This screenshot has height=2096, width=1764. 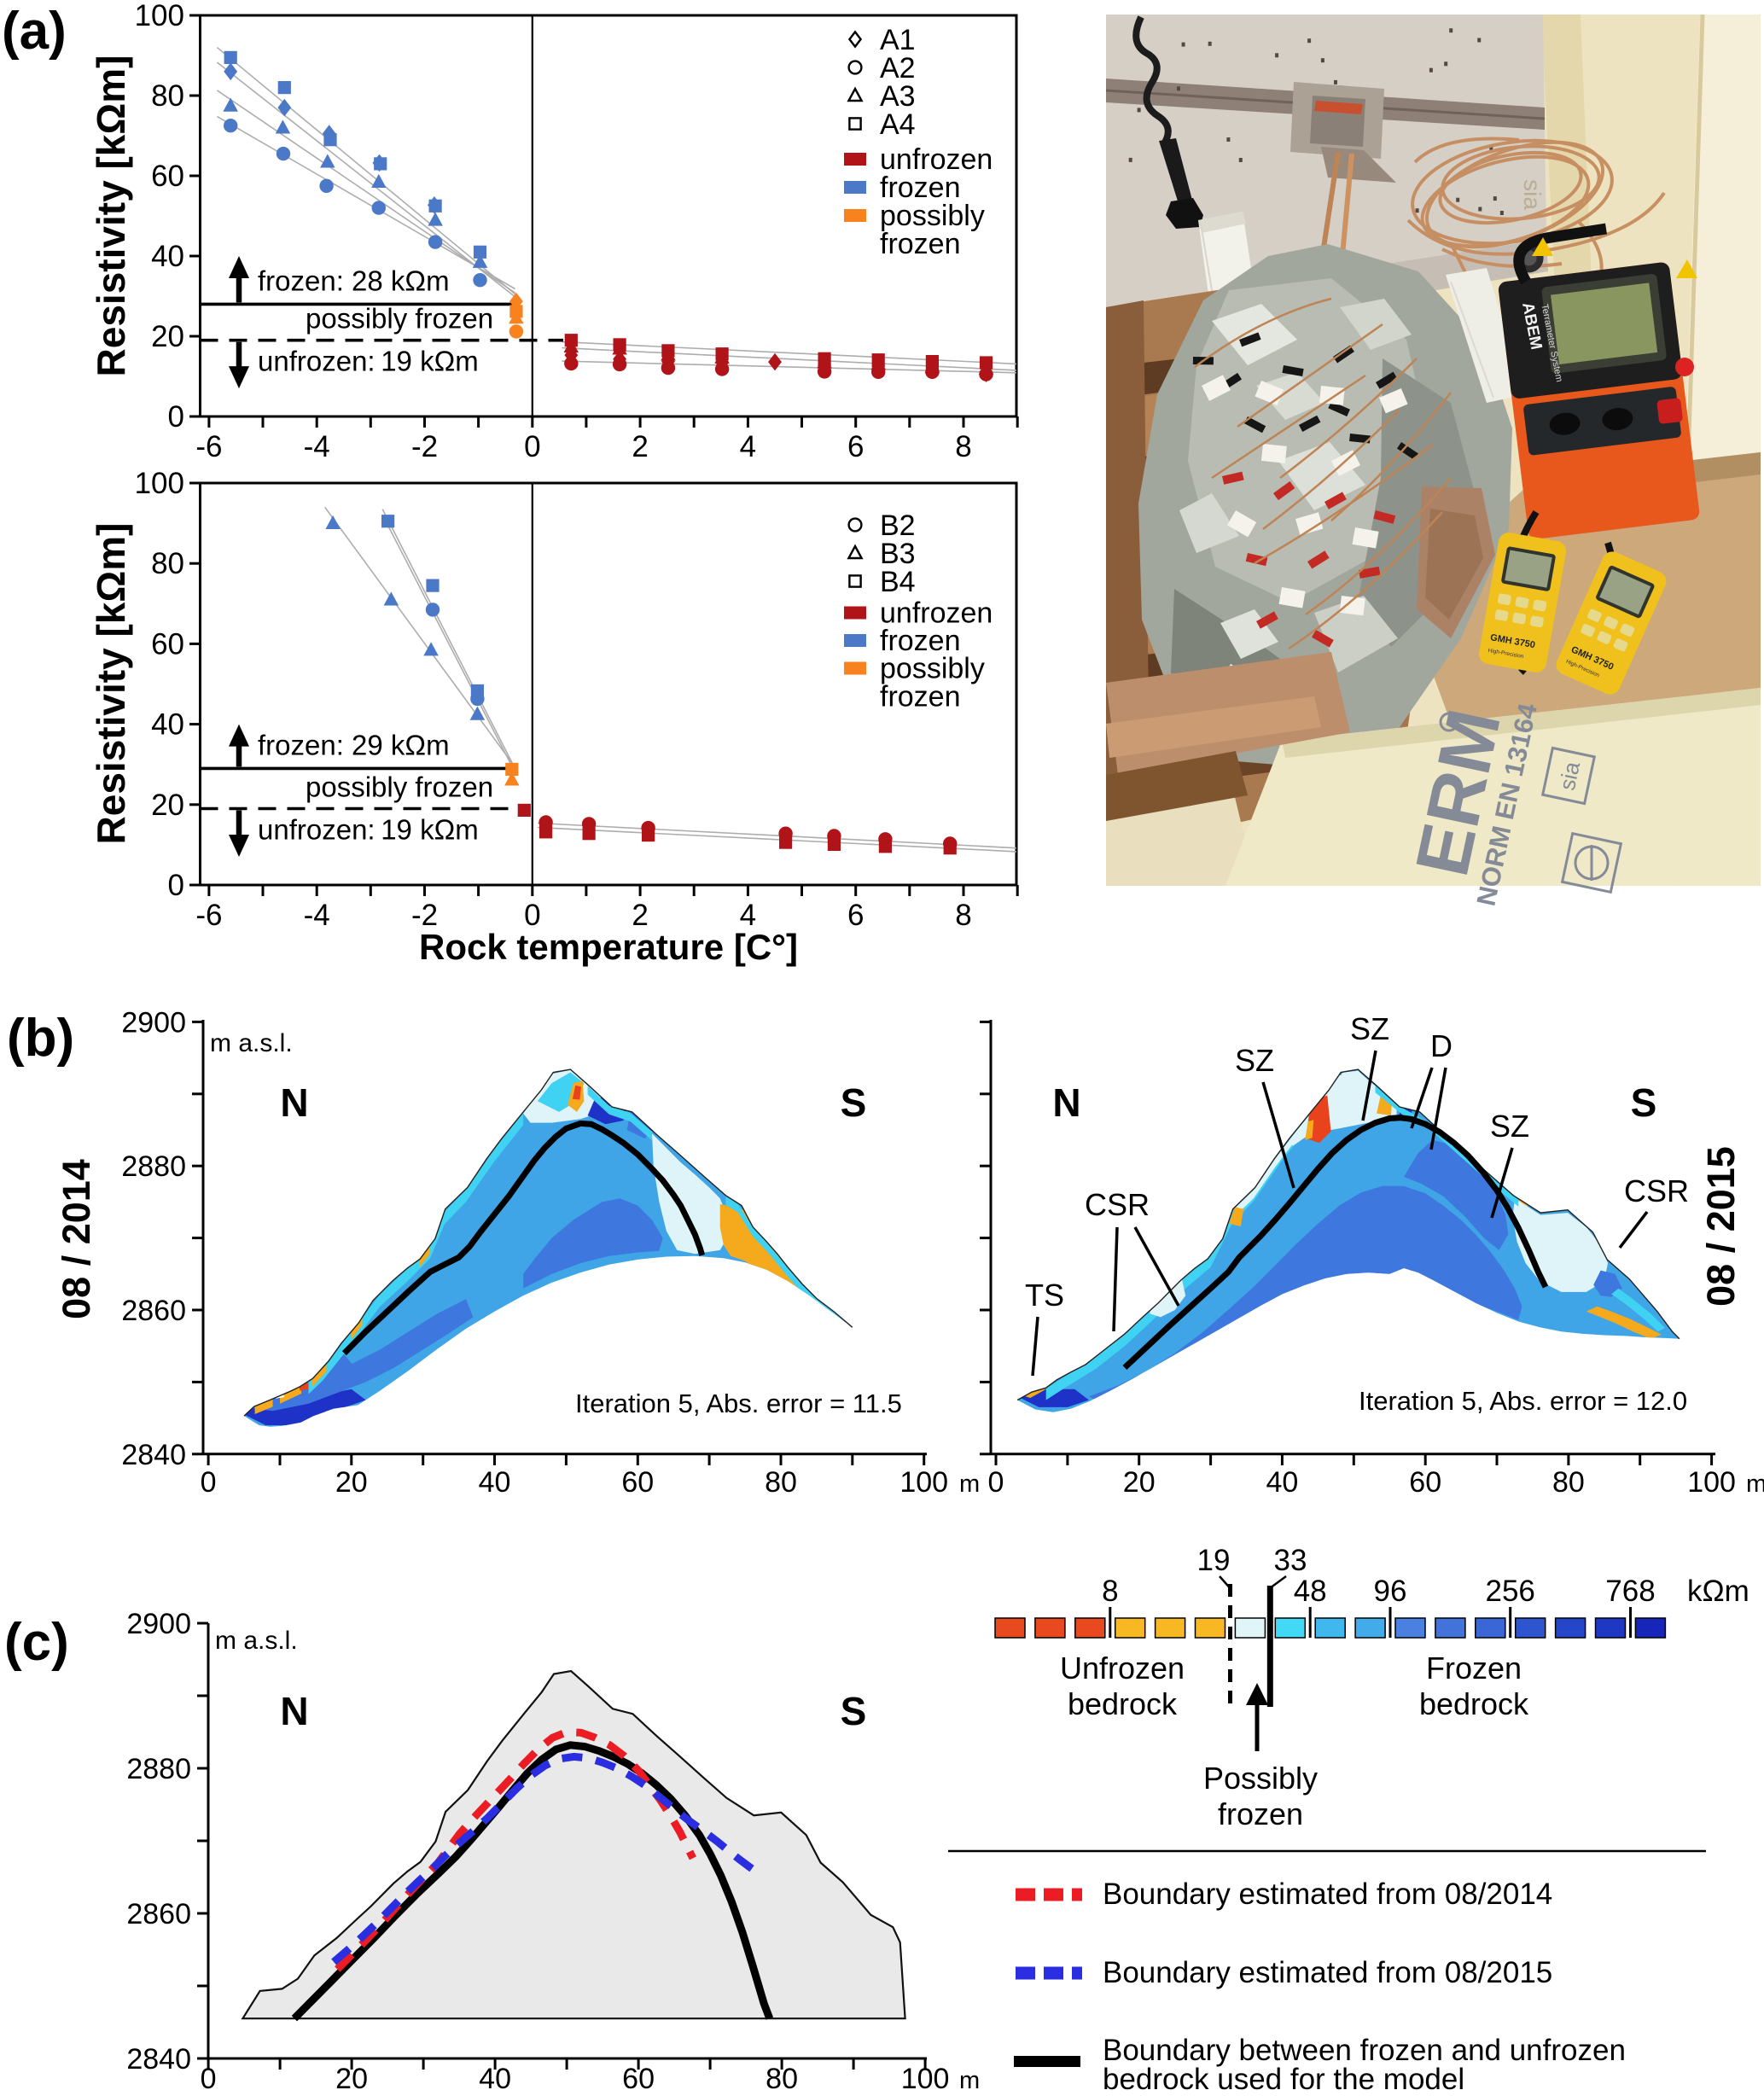 I want to click on svg-text: Rock temperature [C°], so click(x=608, y=947).